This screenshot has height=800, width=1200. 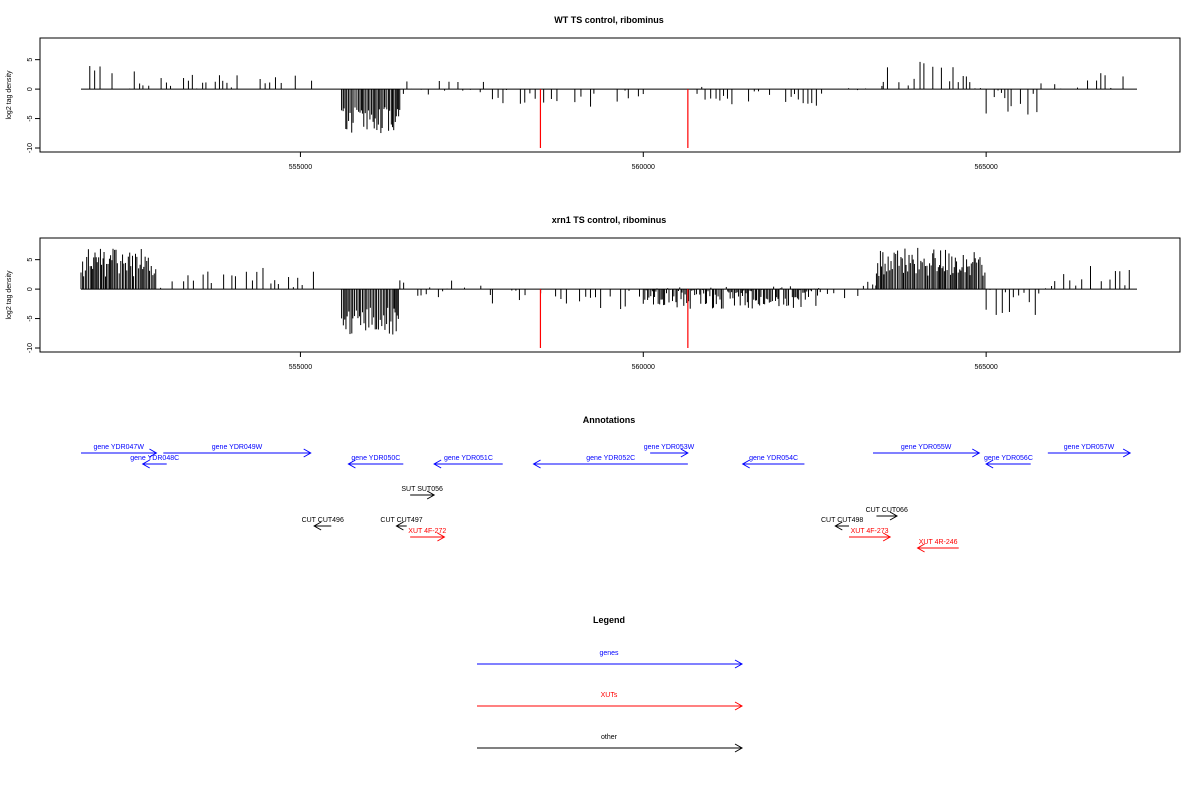 What do you see at coordinates (422, 489) in the screenshot?
I see `feature-label: SUT SUT056` at bounding box center [422, 489].